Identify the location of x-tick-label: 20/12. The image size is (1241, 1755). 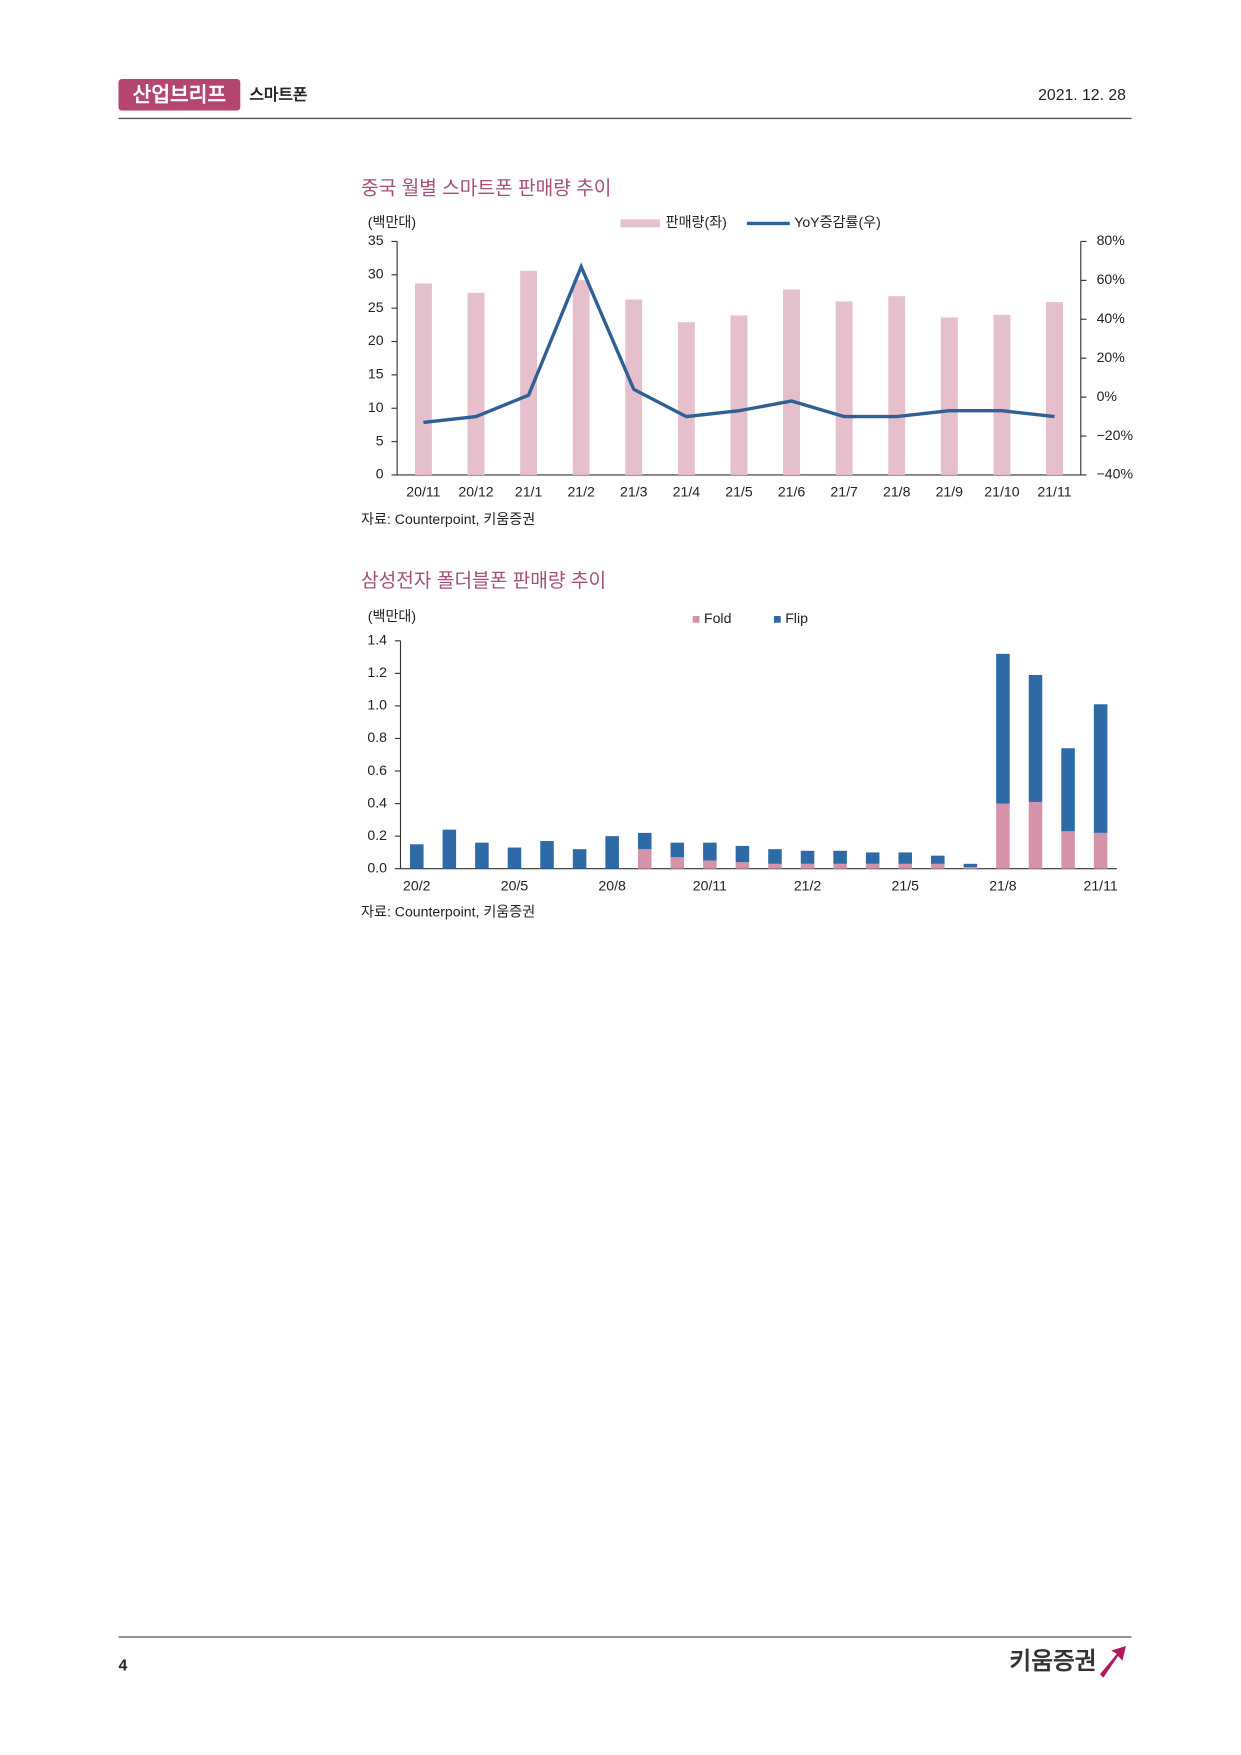
(475, 492).